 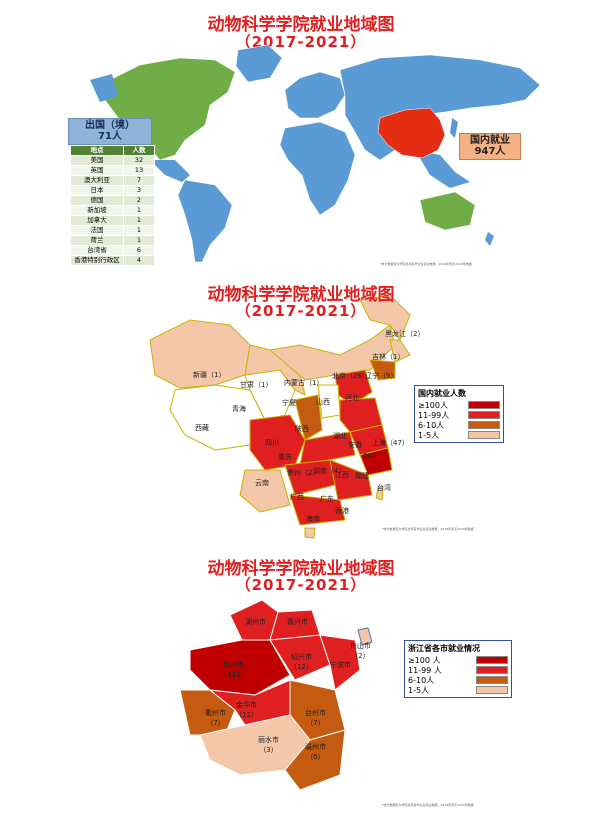 I want to click on zhoushan-region, so click(x=365, y=636).